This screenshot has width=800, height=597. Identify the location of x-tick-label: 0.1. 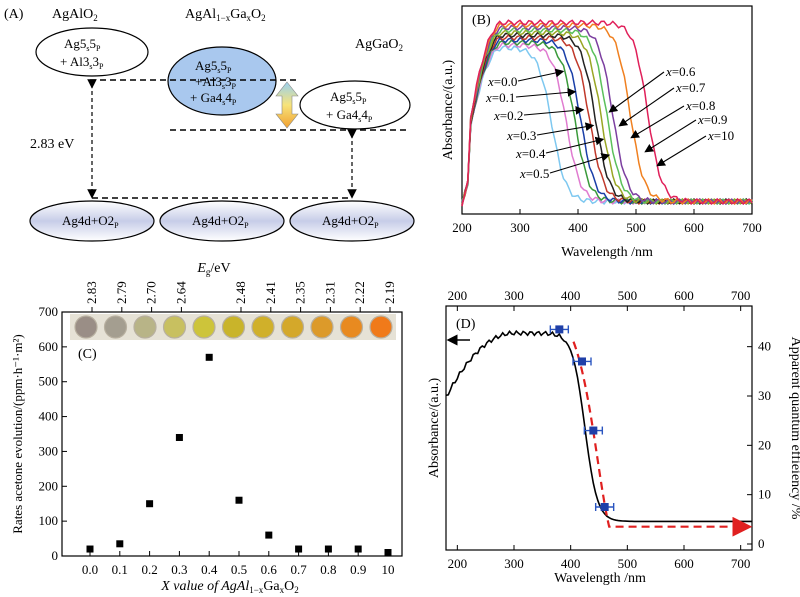
(120, 569).